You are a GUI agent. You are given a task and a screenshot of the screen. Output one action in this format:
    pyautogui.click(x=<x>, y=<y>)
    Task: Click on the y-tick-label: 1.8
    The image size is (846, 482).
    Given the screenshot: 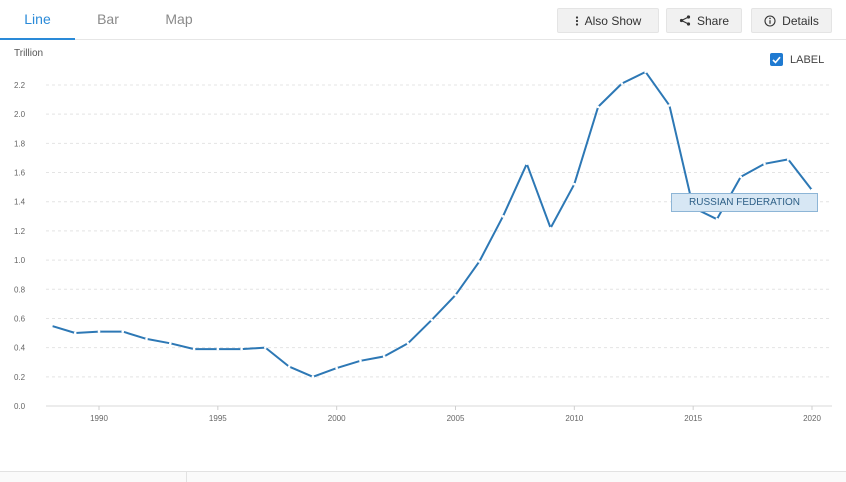 What is the action you would take?
    pyautogui.click(x=20, y=143)
    